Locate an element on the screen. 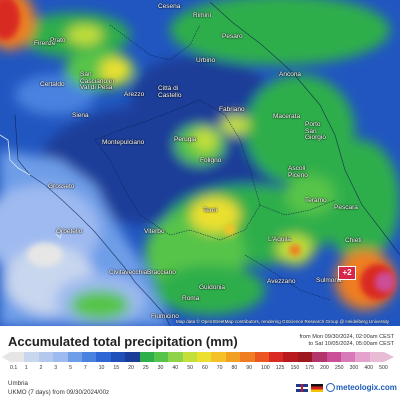 This screenshot has height=400, width=400. city-label: Terni is located at coordinates (210, 210).